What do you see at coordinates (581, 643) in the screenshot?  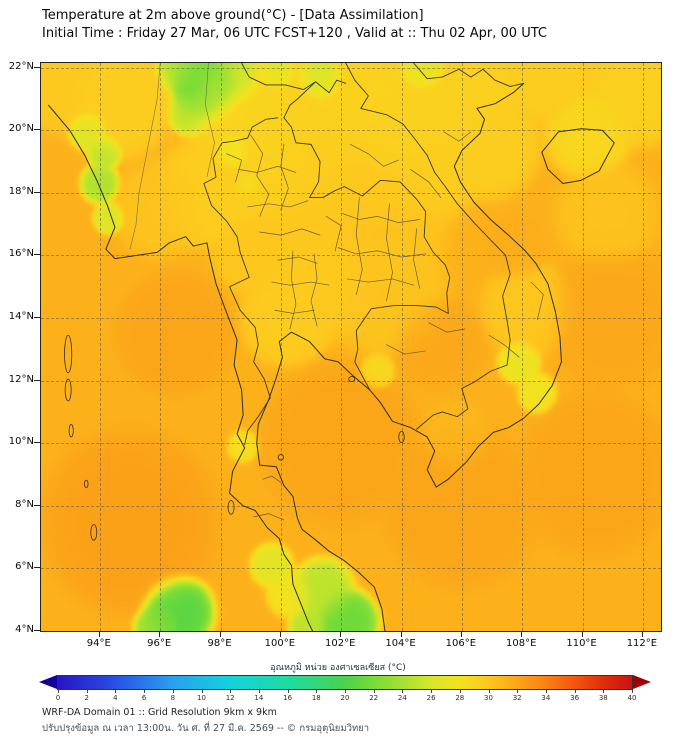 I see `lon-tick-label: 110°E` at bounding box center [581, 643].